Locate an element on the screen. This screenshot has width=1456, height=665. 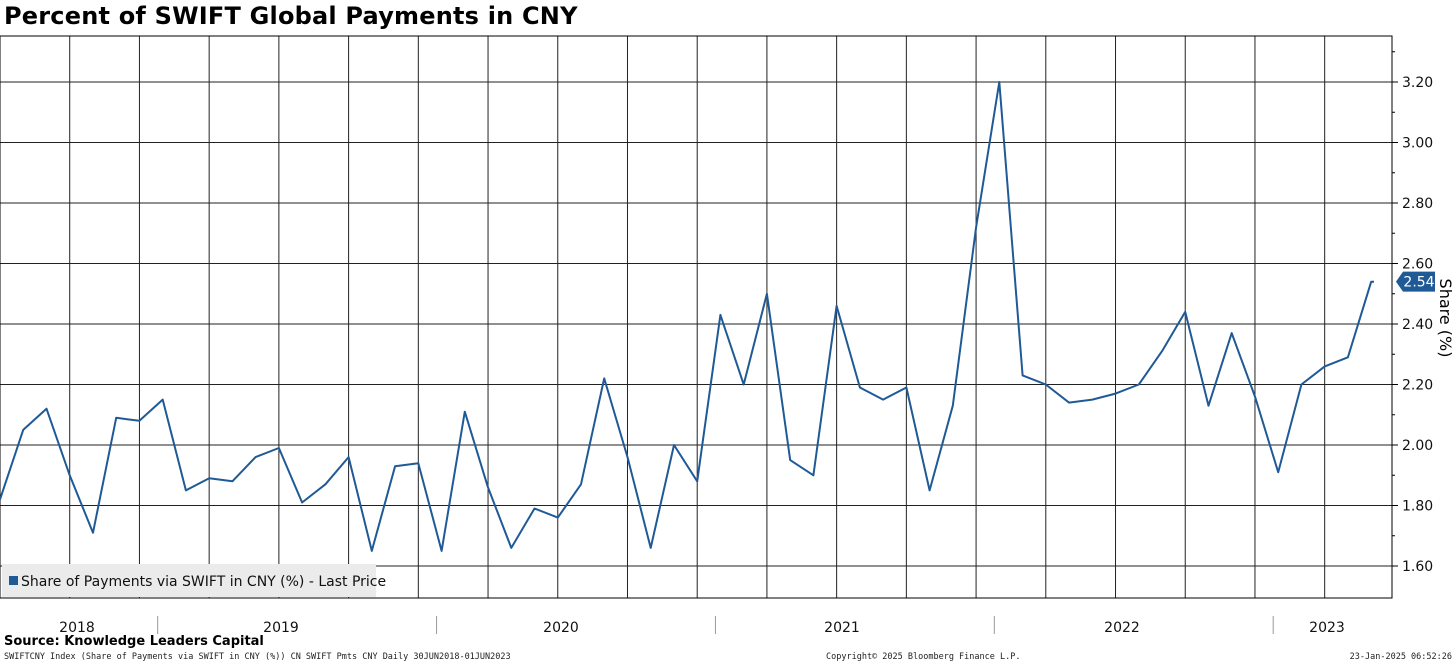
y-axis-ticks: 1.60 1.80 2.00 2.20 2.40 2.60 2.80 3.00 3.20 is located at coordinates (1412, 313).